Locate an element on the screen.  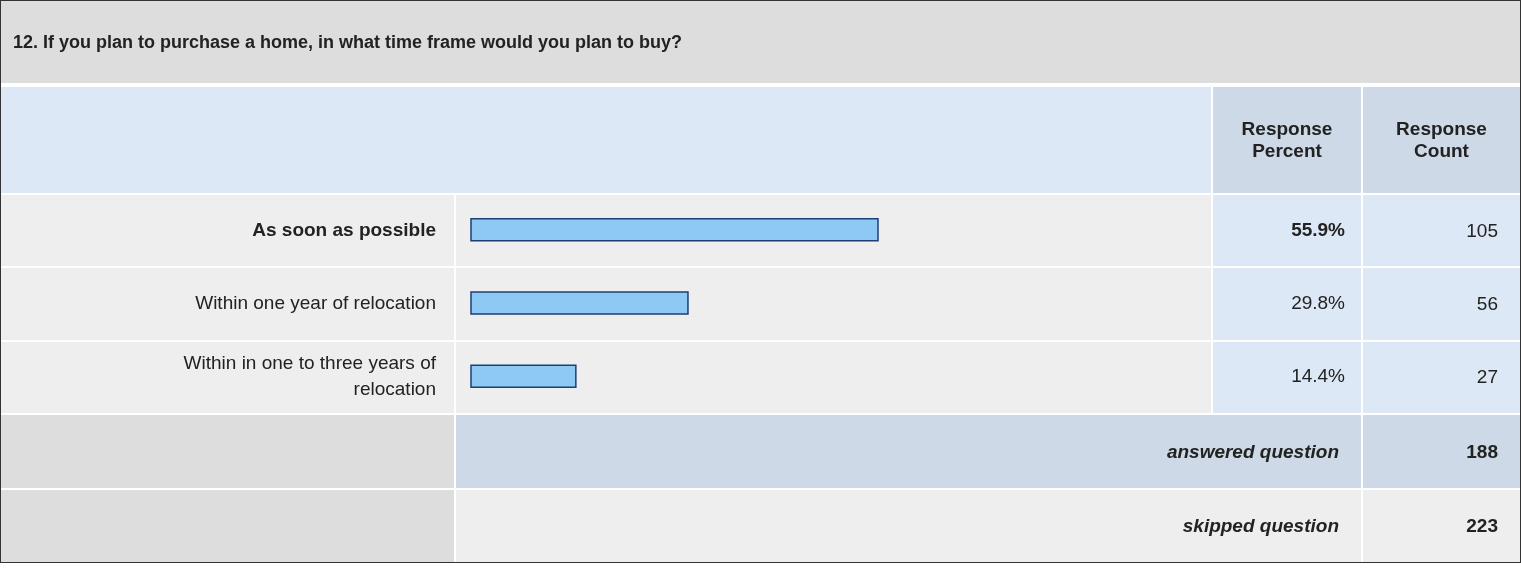
text: Response Count is located at coordinates (1440, 140).